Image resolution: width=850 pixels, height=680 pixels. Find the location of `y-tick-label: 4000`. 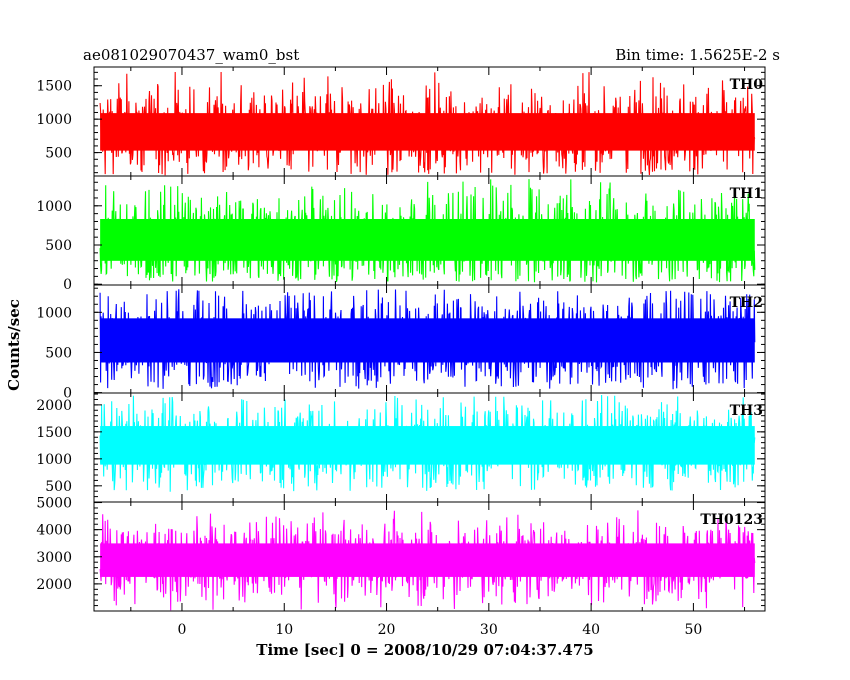

y-tick-label: 4000 is located at coordinates (54, 531).